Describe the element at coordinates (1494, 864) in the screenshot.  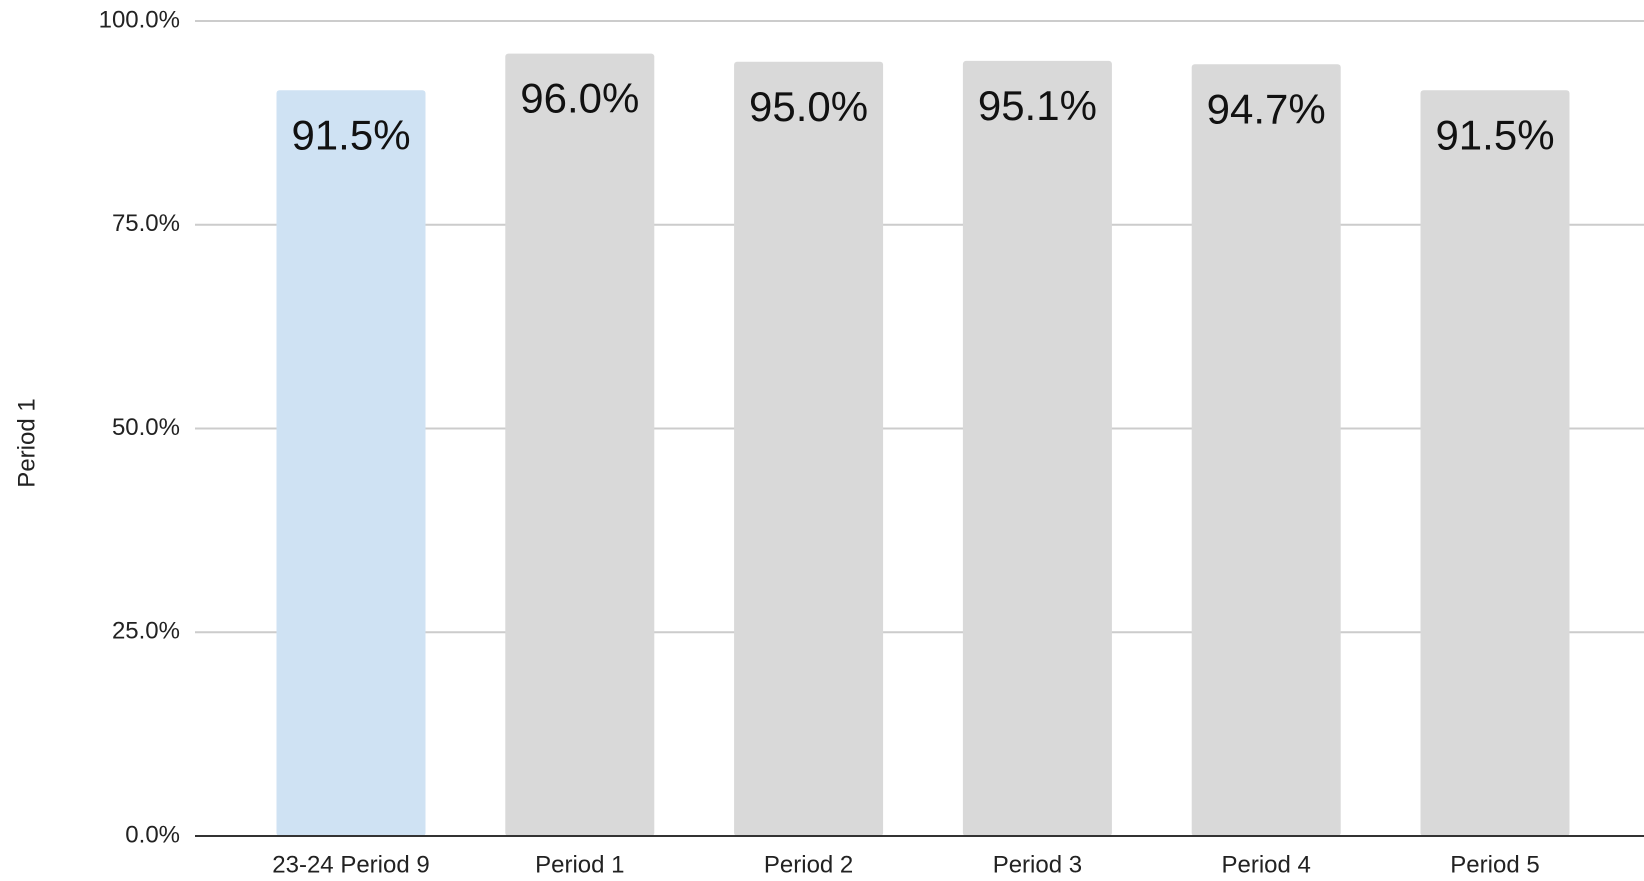
I see `x-tick-label: Period 5` at that location.